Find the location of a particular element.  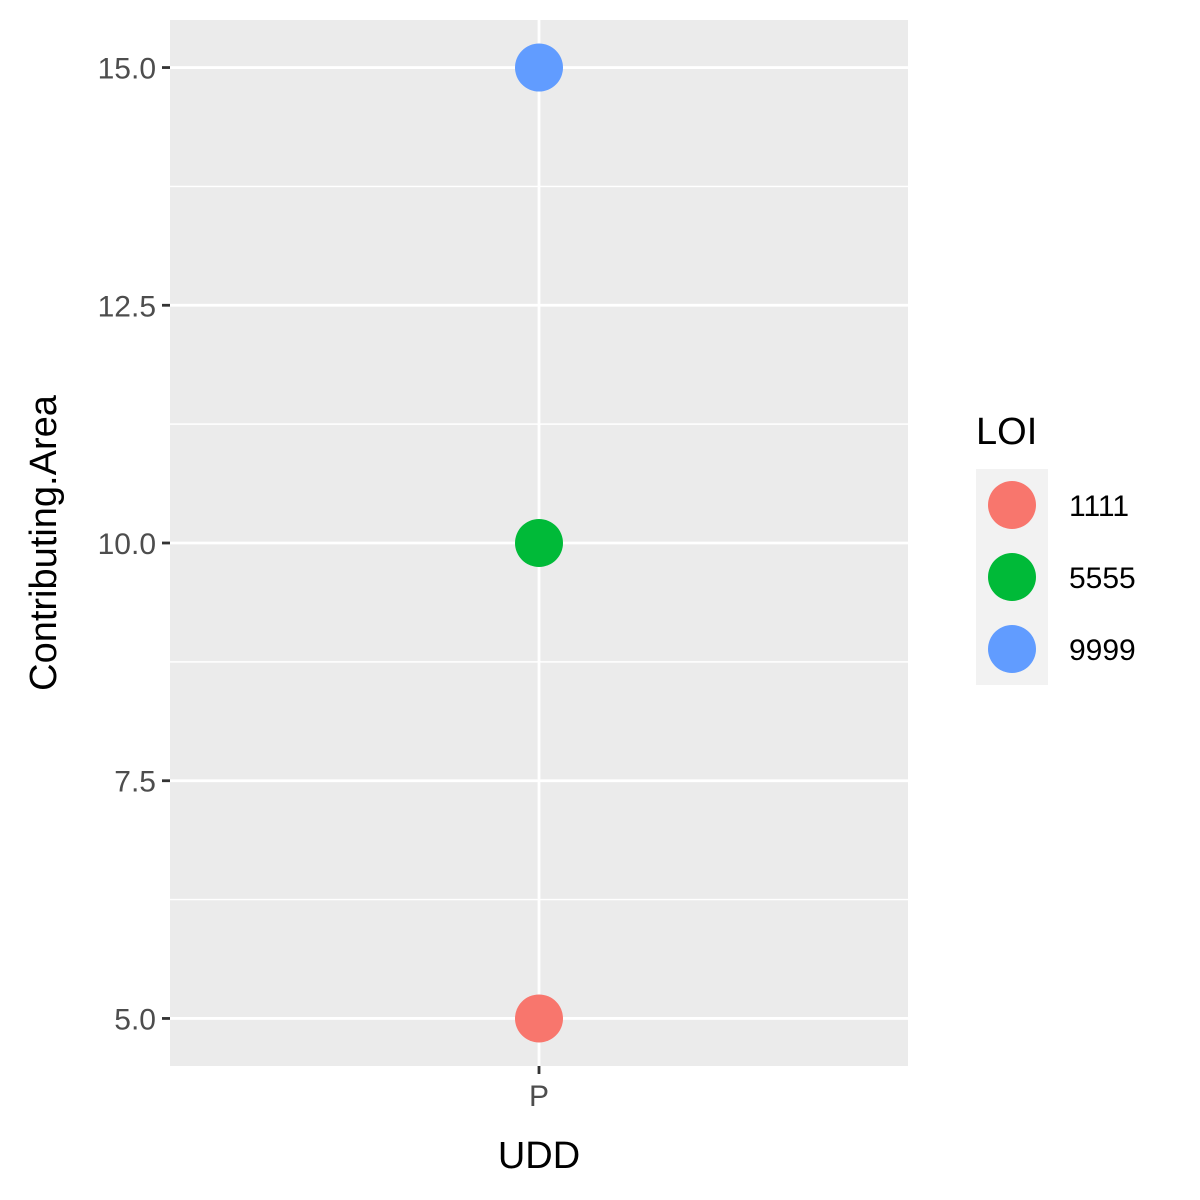

y-tick-label: 15.0 is located at coordinates (127, 69).